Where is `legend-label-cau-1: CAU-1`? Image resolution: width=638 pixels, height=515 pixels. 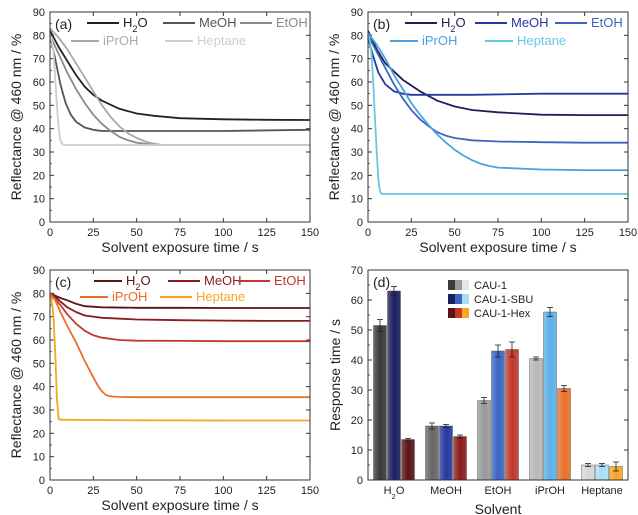
legend-label-cau-1: CAU-1 is located at coordinates (490, 286).